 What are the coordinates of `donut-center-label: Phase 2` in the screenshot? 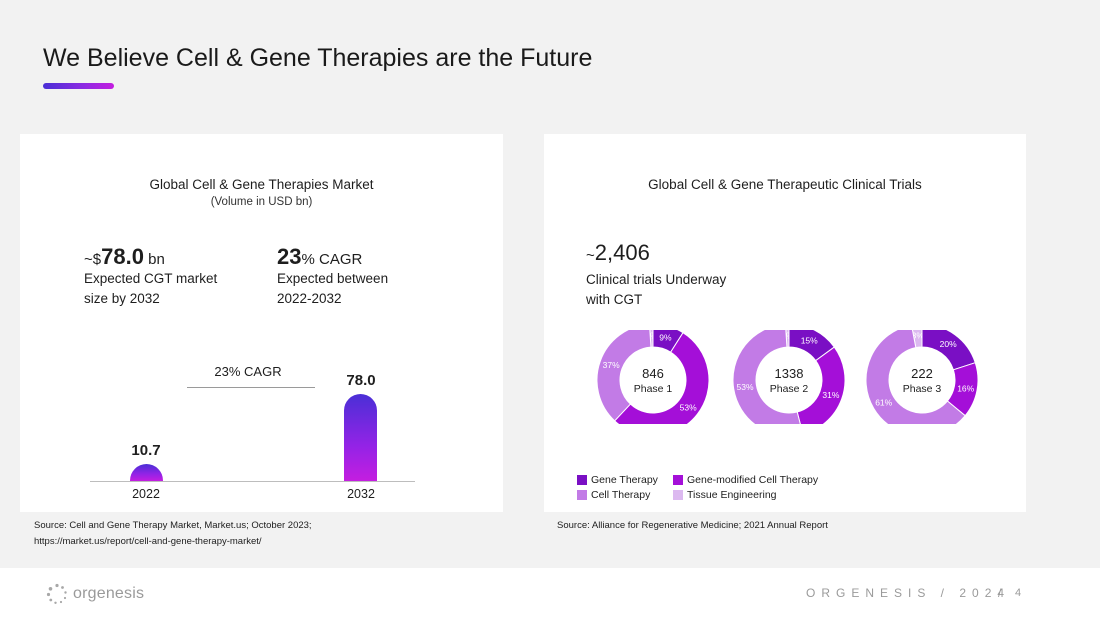 It's located at (789, 389).